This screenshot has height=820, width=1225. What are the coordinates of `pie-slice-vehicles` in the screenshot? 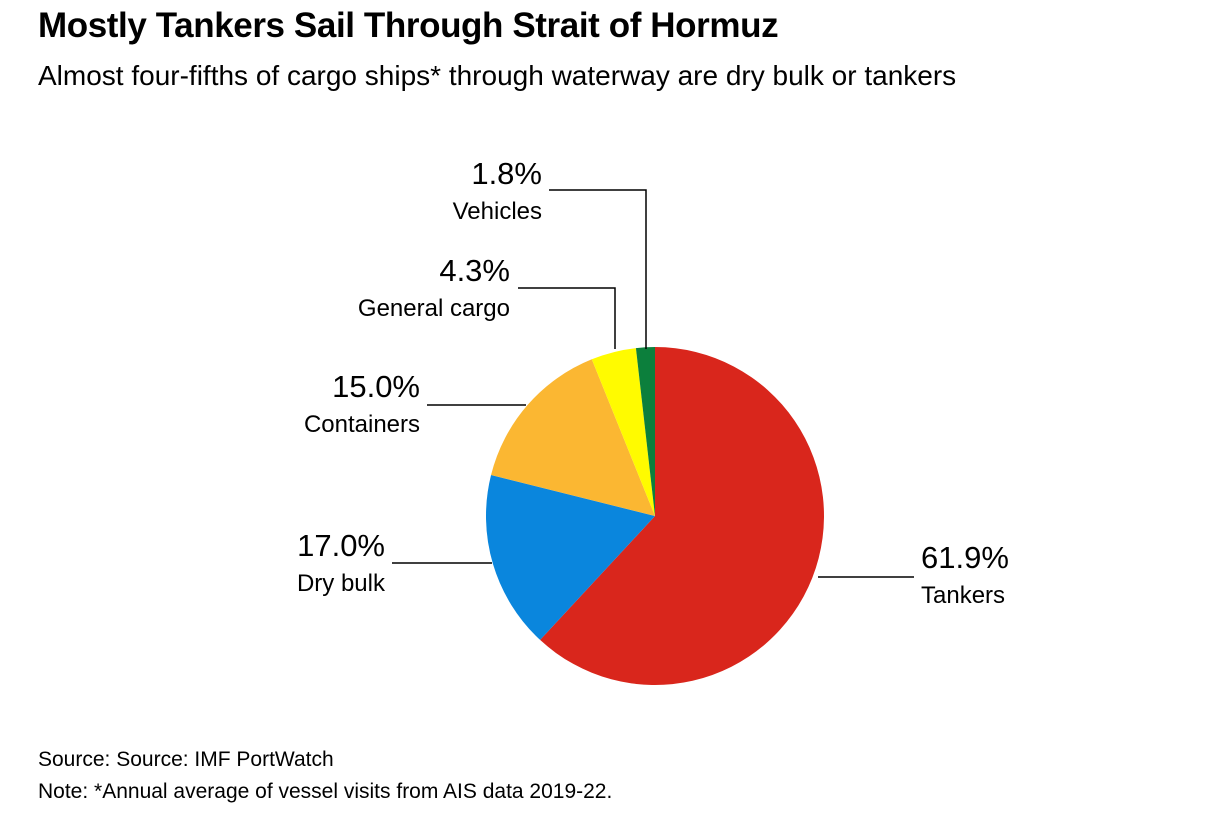 It's located at (645, 431).